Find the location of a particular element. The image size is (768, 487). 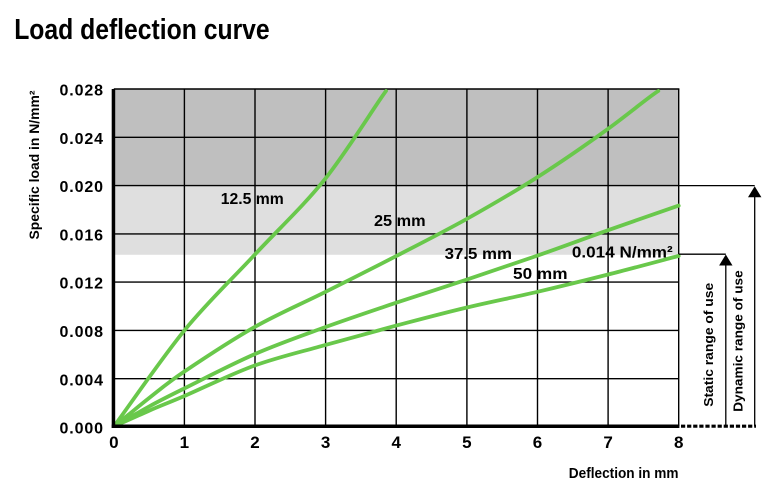

svg-text: 0.008 is located at coordinates (82, 332).